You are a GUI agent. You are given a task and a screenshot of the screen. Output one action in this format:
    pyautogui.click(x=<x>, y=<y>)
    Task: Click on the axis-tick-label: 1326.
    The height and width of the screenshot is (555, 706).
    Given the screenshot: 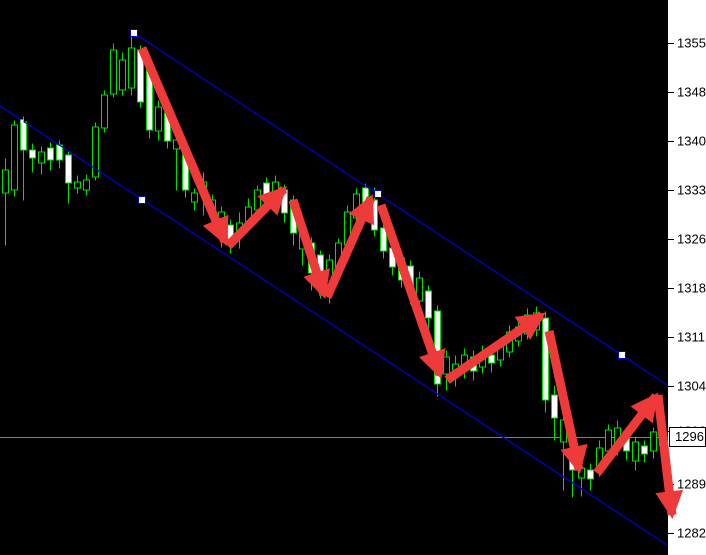 What is the action you would take?
    pyautogui.click(x=691, y=239)
    